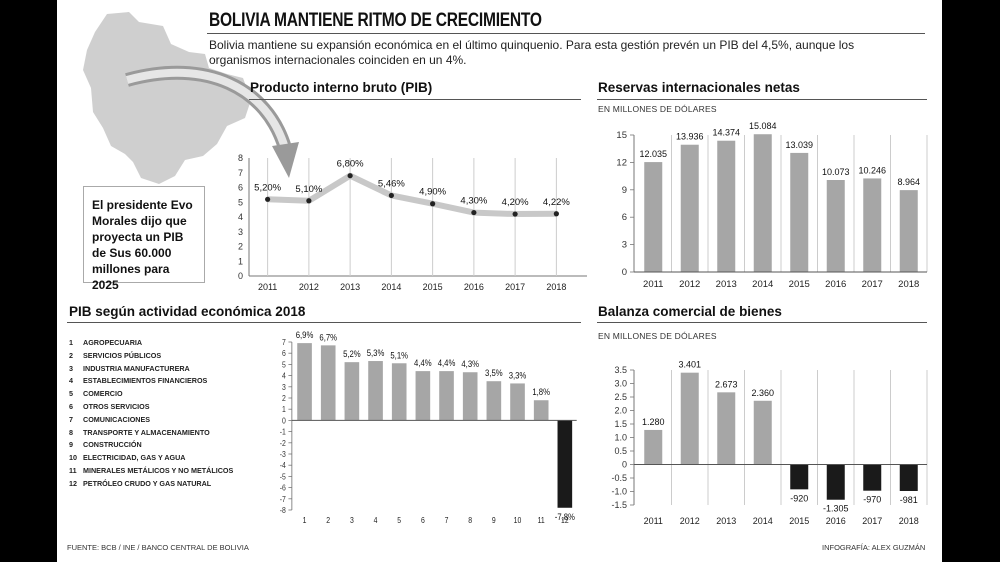  What do you see at coordinates (284, 398) in the screenshot?
I see `actividad-ytick-label: 2` at bounding box center [284, 398].